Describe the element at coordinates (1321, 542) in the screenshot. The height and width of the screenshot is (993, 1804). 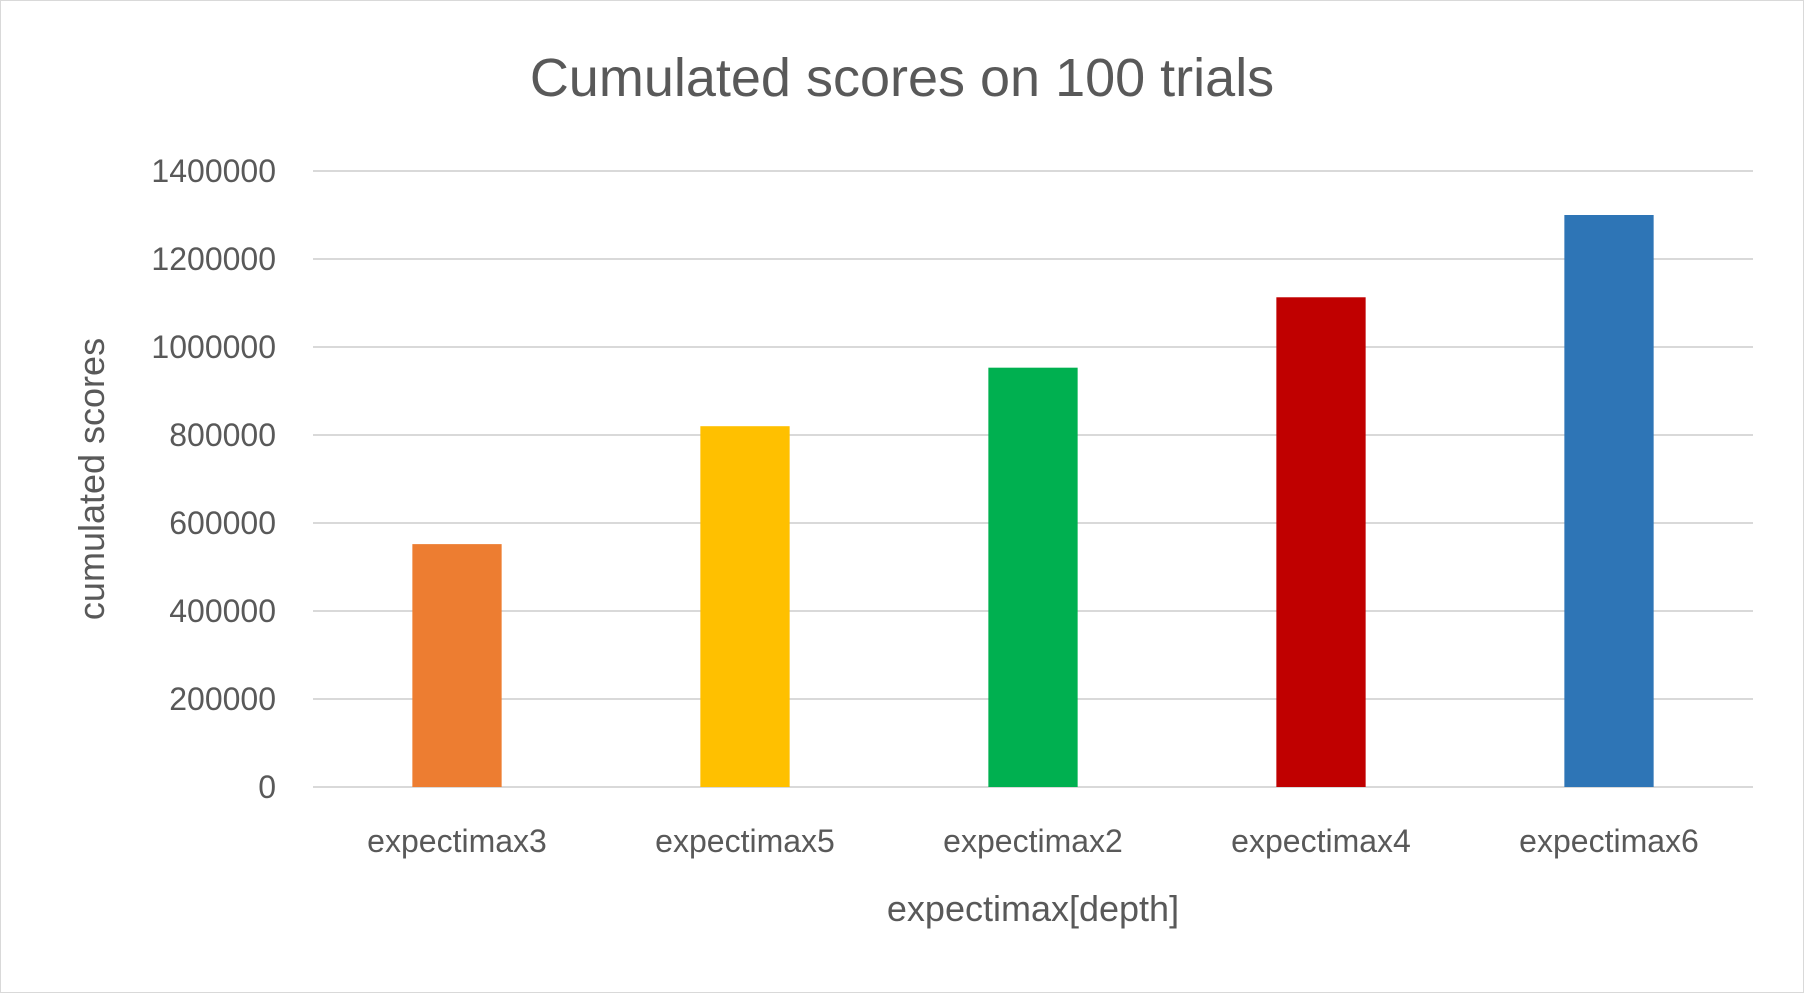
I see `bar-expectimax4` at that location.